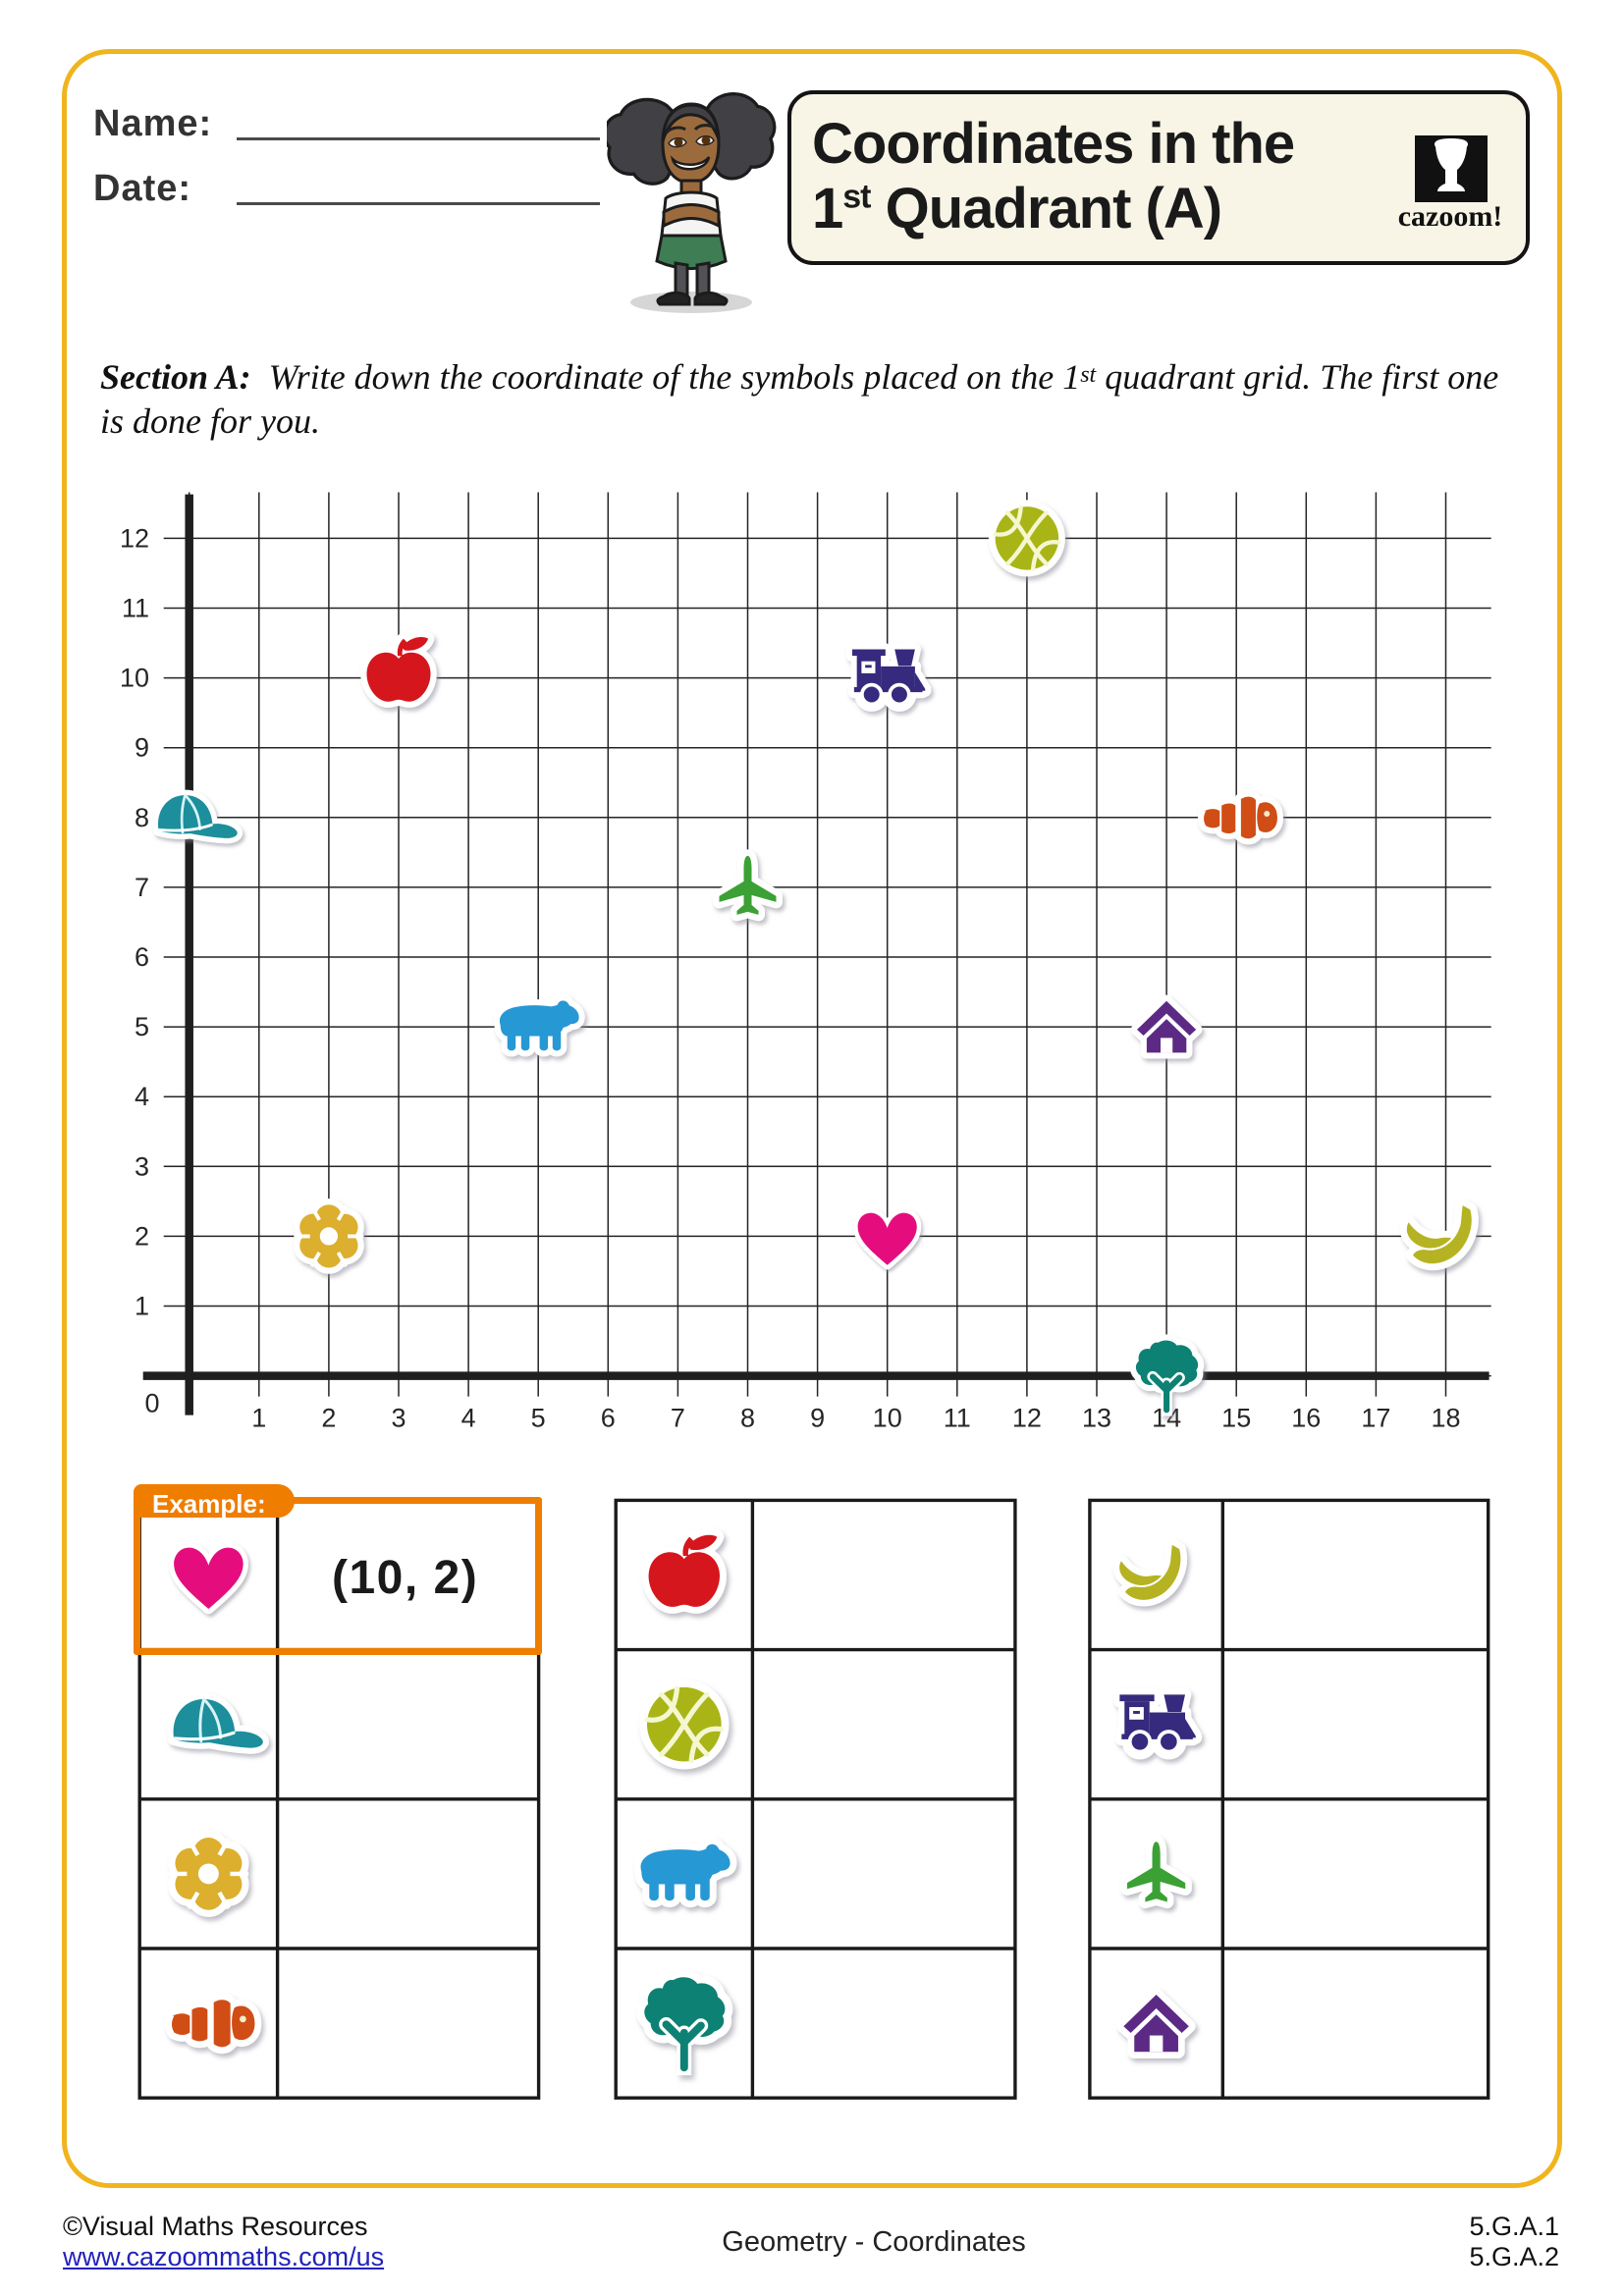  Describe the element at coordinates (151, 1403) in the screenshot. I see `svg-text: 0` at that location.